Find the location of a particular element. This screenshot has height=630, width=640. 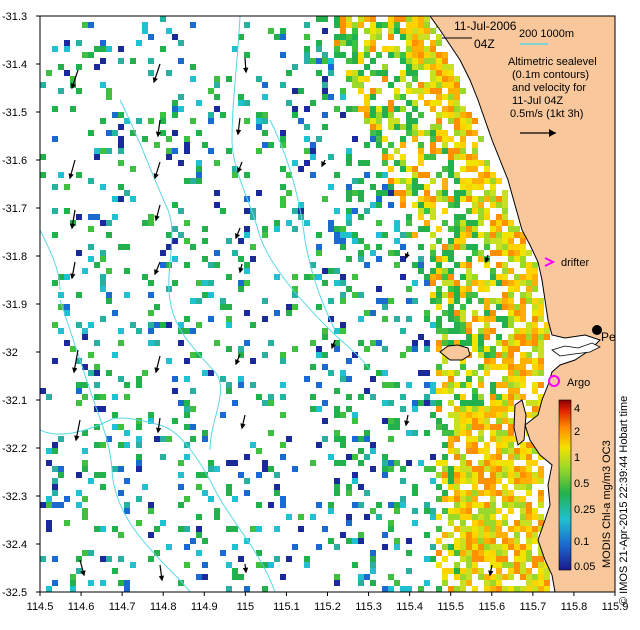

scale-label: 200 1000m is located at coordinates (546, 34).